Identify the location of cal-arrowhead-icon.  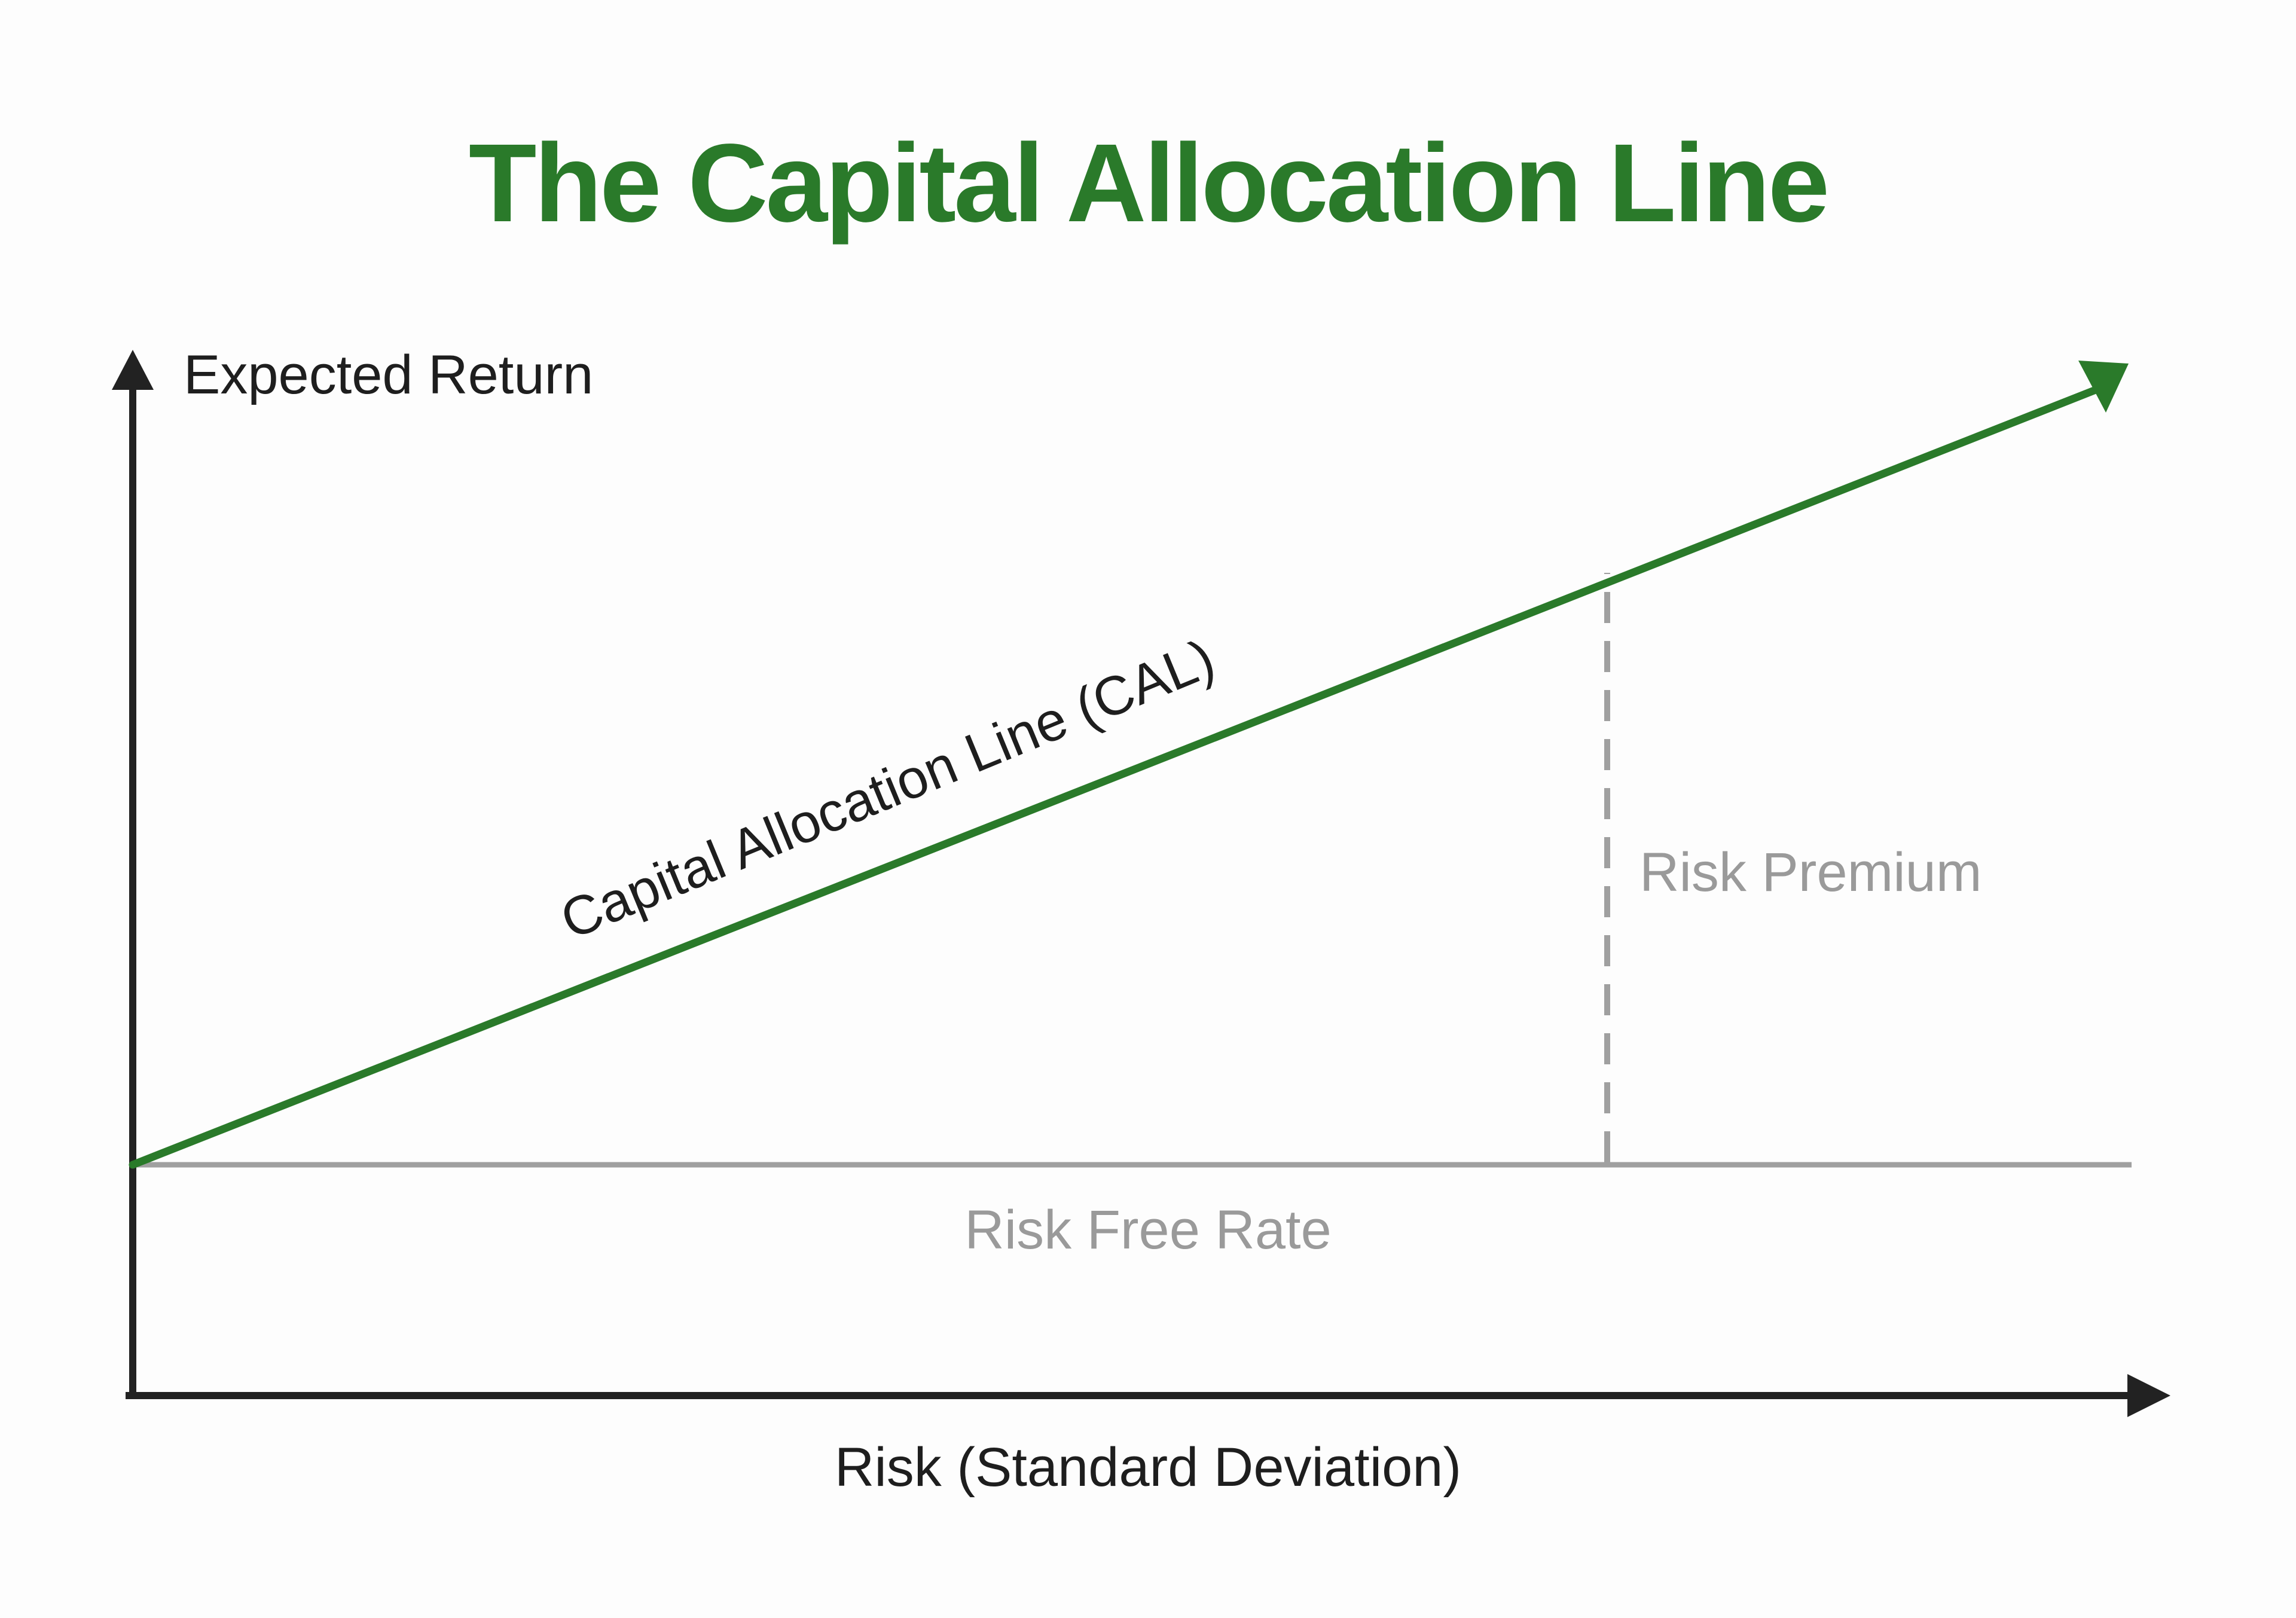
(2103, 387).